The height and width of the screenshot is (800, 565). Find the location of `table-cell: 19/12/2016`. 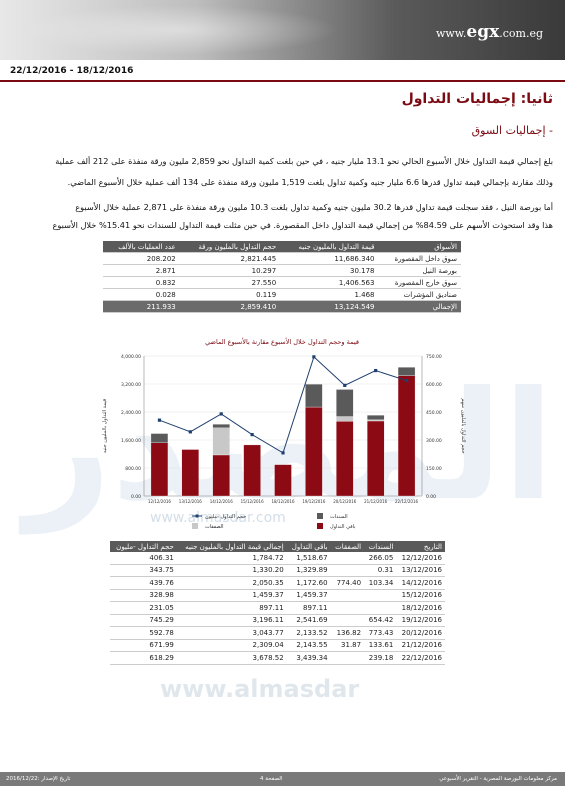

table-cell: 19/12/2016 is located at coordinates (420, 620).